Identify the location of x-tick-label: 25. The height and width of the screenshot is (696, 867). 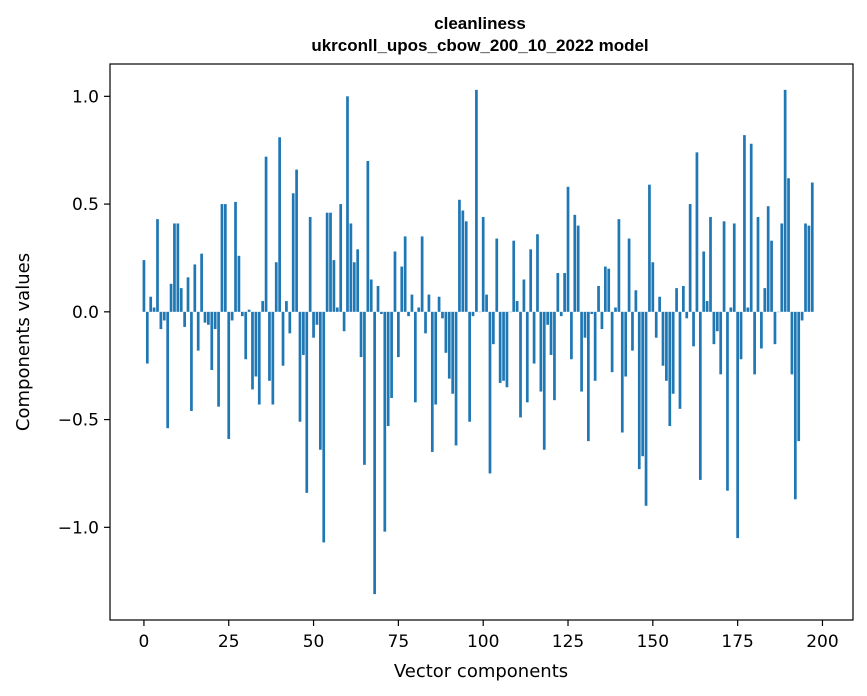
(229, 642).